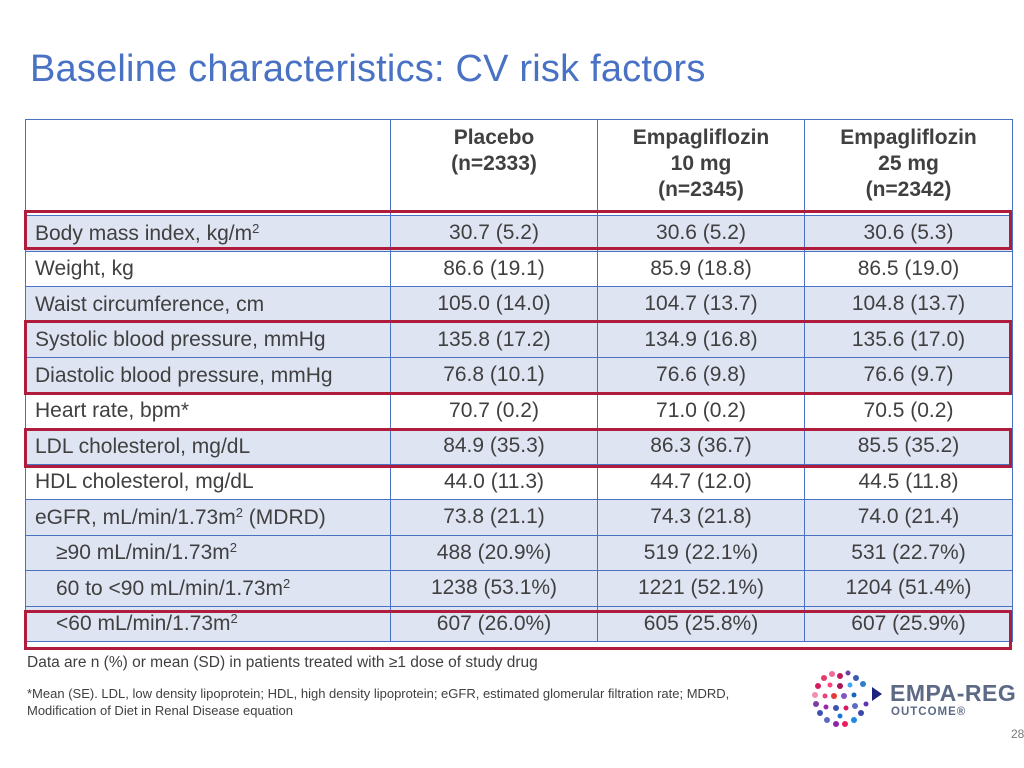  Describe the element at coordinates (494, 339) in the screenshot. I see `row-value: 135.8 (17.2)` at that location.